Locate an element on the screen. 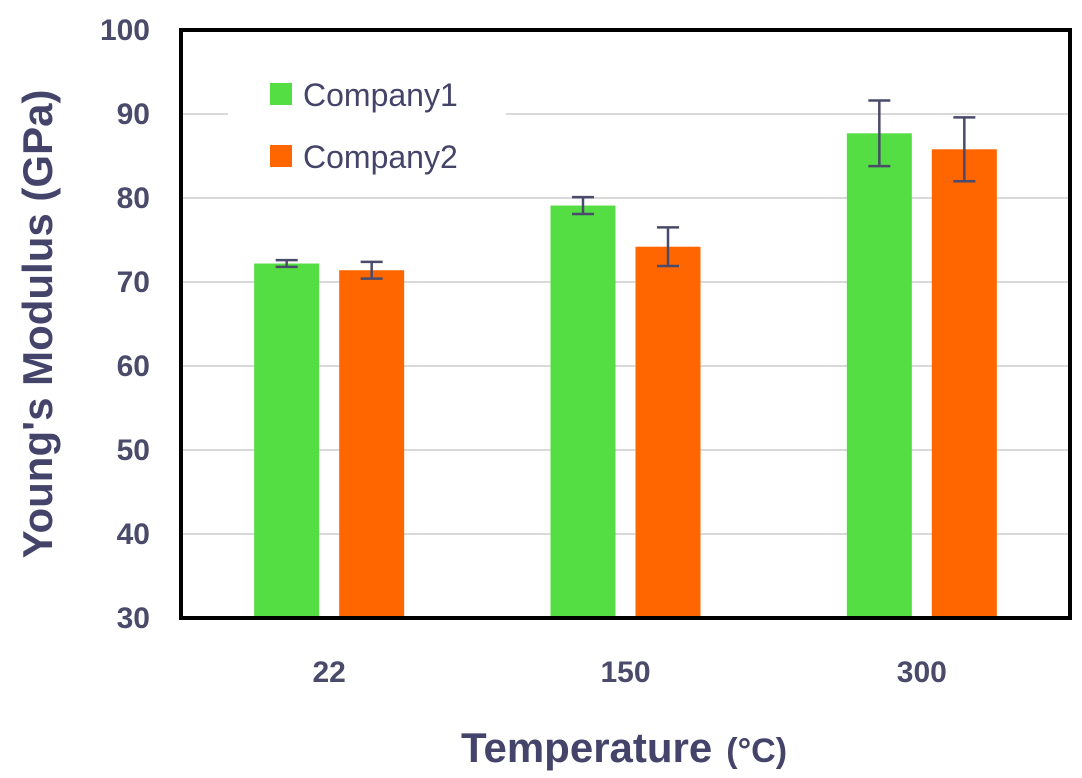  x-tick-label: 300 is located at coordinates (922, 672).